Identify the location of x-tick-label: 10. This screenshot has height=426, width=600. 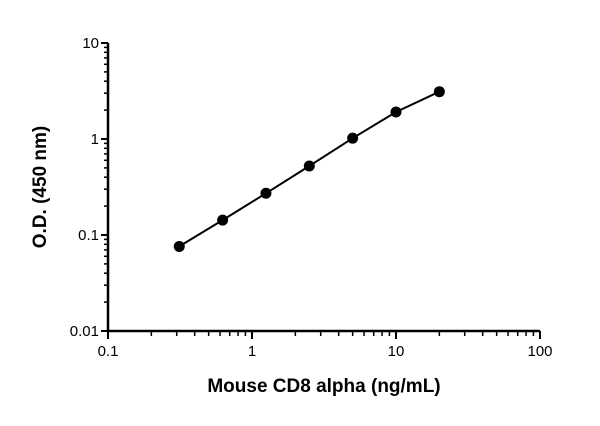
(396, 351).